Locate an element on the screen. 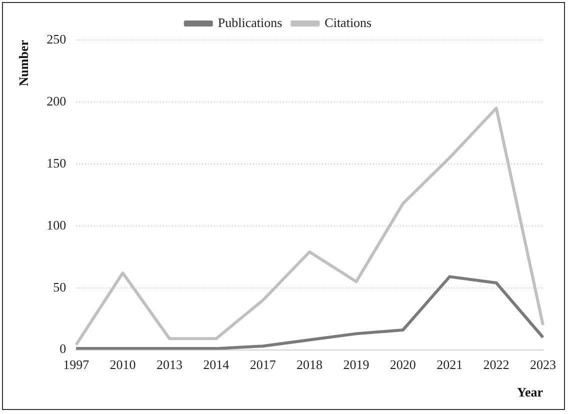  x-tick-label: 2023 is located at coordinates (543, 364).